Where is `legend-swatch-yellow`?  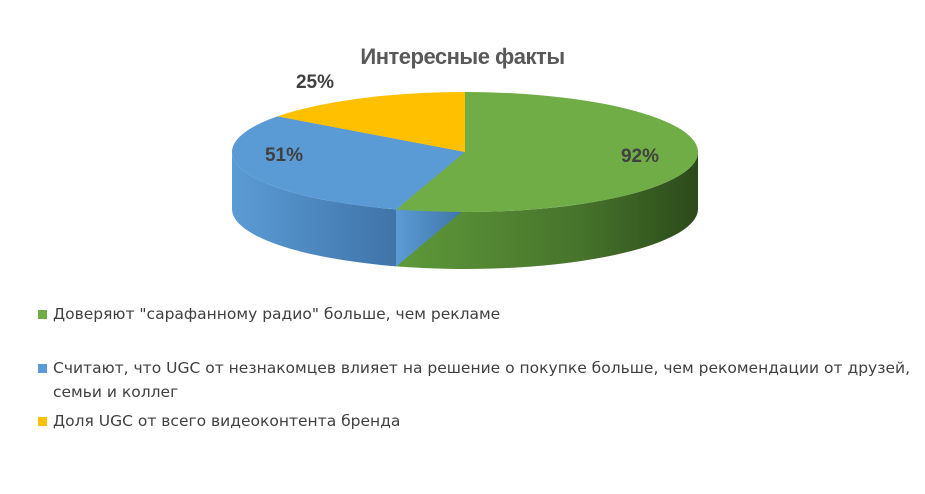 legend-swatch-yellow is located at coordinates (42, 421).